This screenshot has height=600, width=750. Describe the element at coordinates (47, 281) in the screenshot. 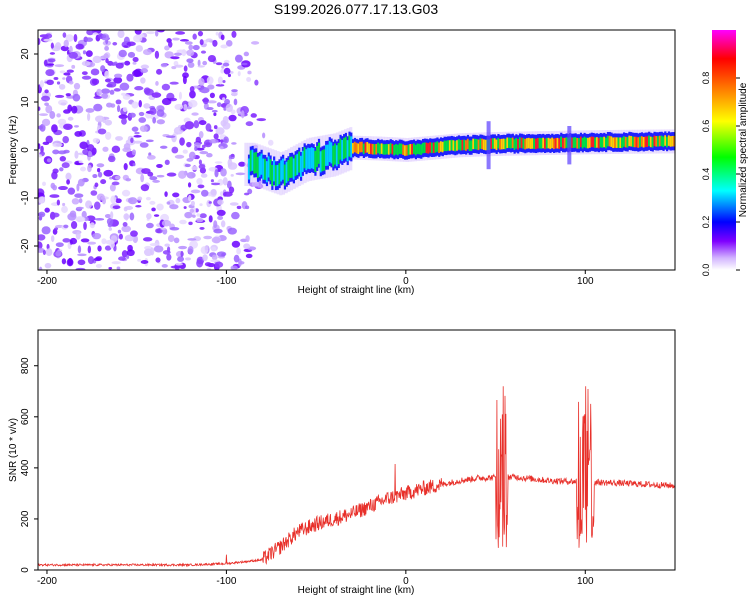

I see `spectrogram-xtick-label: -200` at that location.